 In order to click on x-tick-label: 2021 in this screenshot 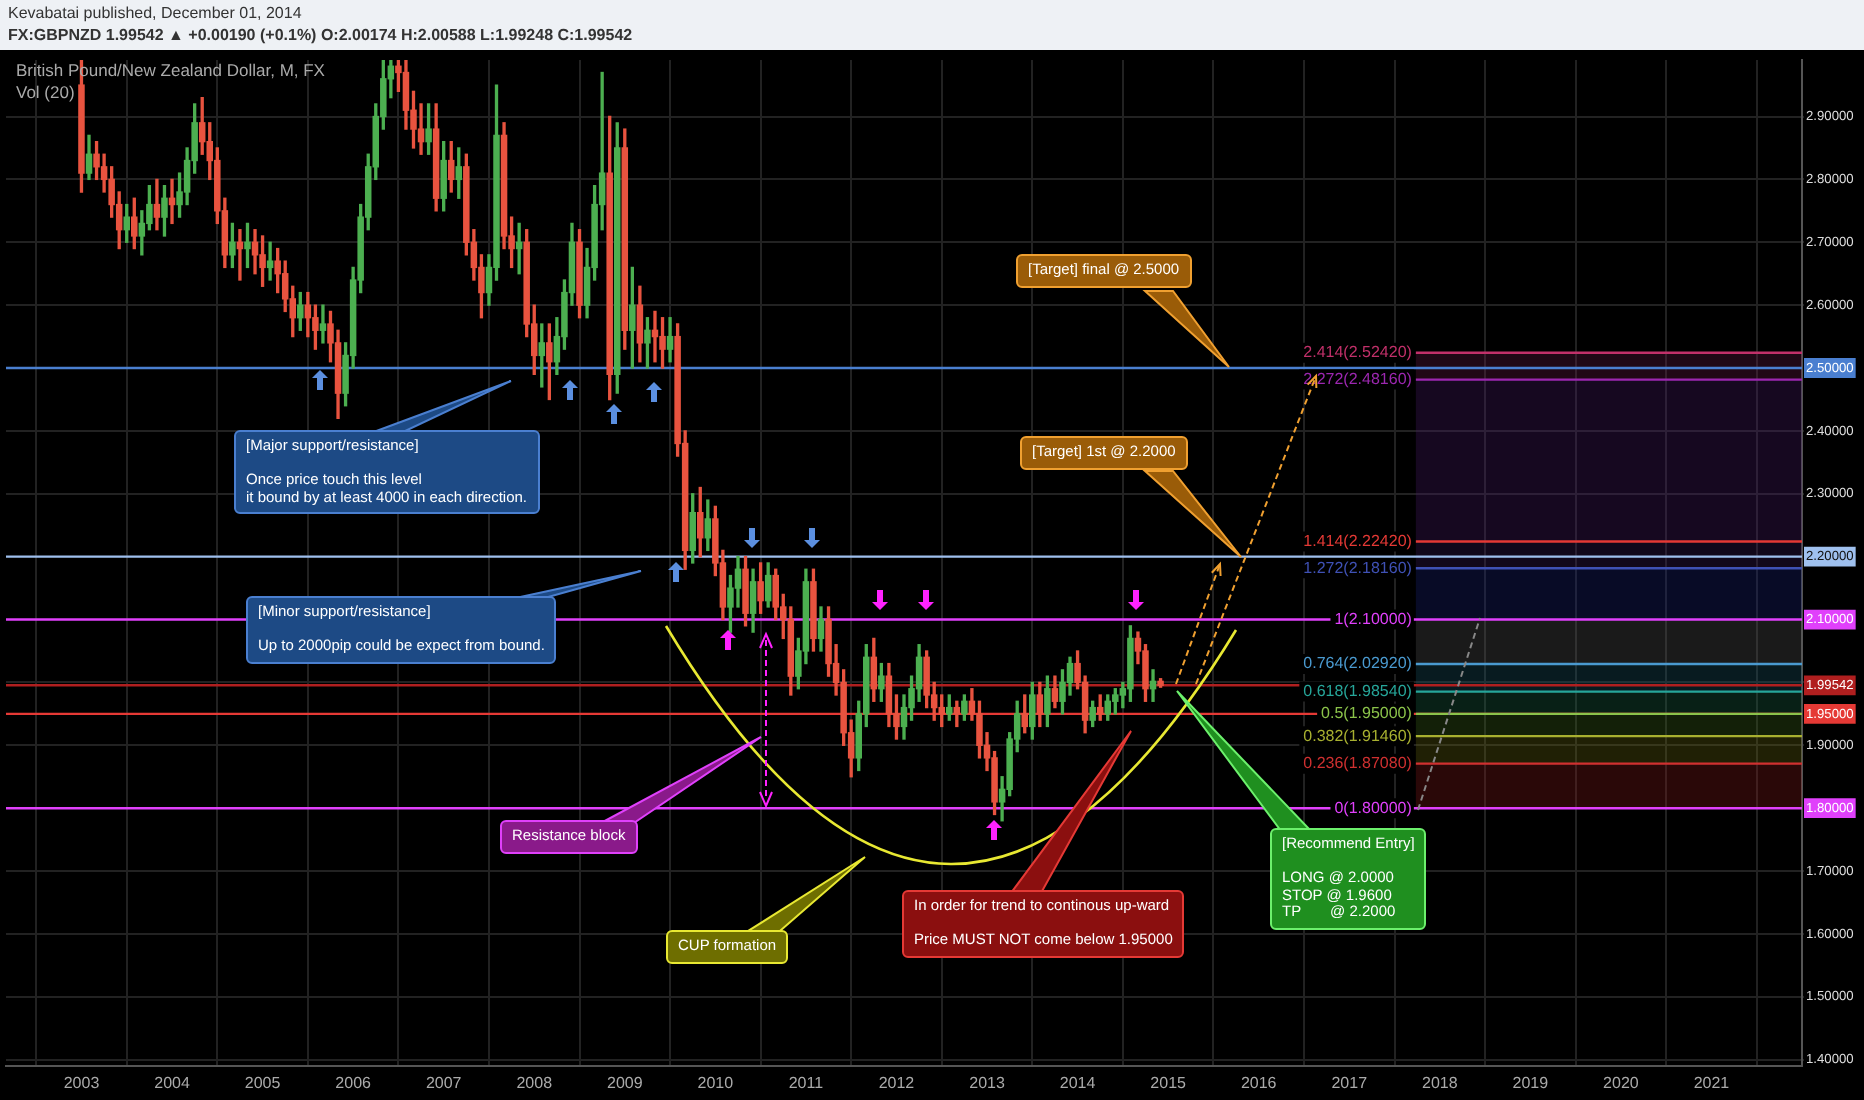, I will do `click(1712, 1083)`.